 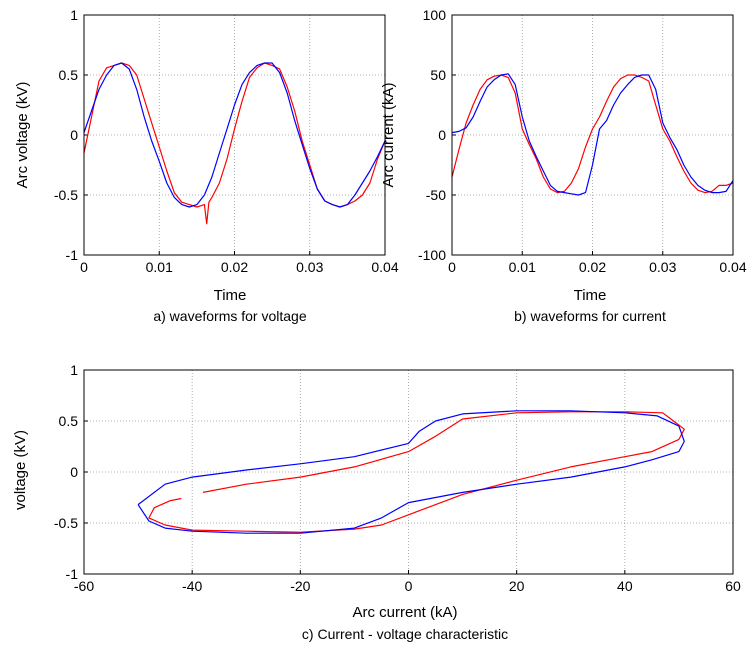 I want to click on chart-a-xtick-label: 0.01, so click(x=159, y=267).